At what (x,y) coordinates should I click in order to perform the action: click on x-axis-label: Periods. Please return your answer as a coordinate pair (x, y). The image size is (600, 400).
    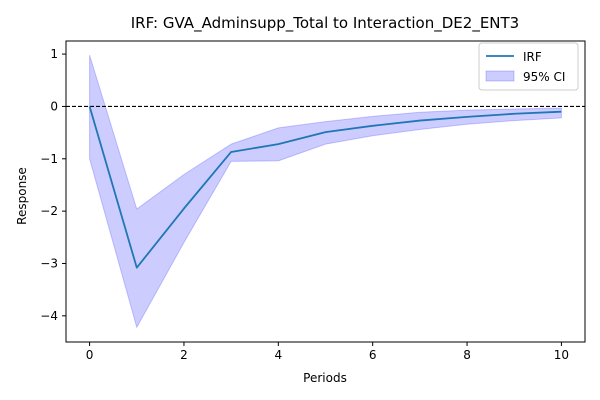
    Looking at the image, I should click on (325, 378).